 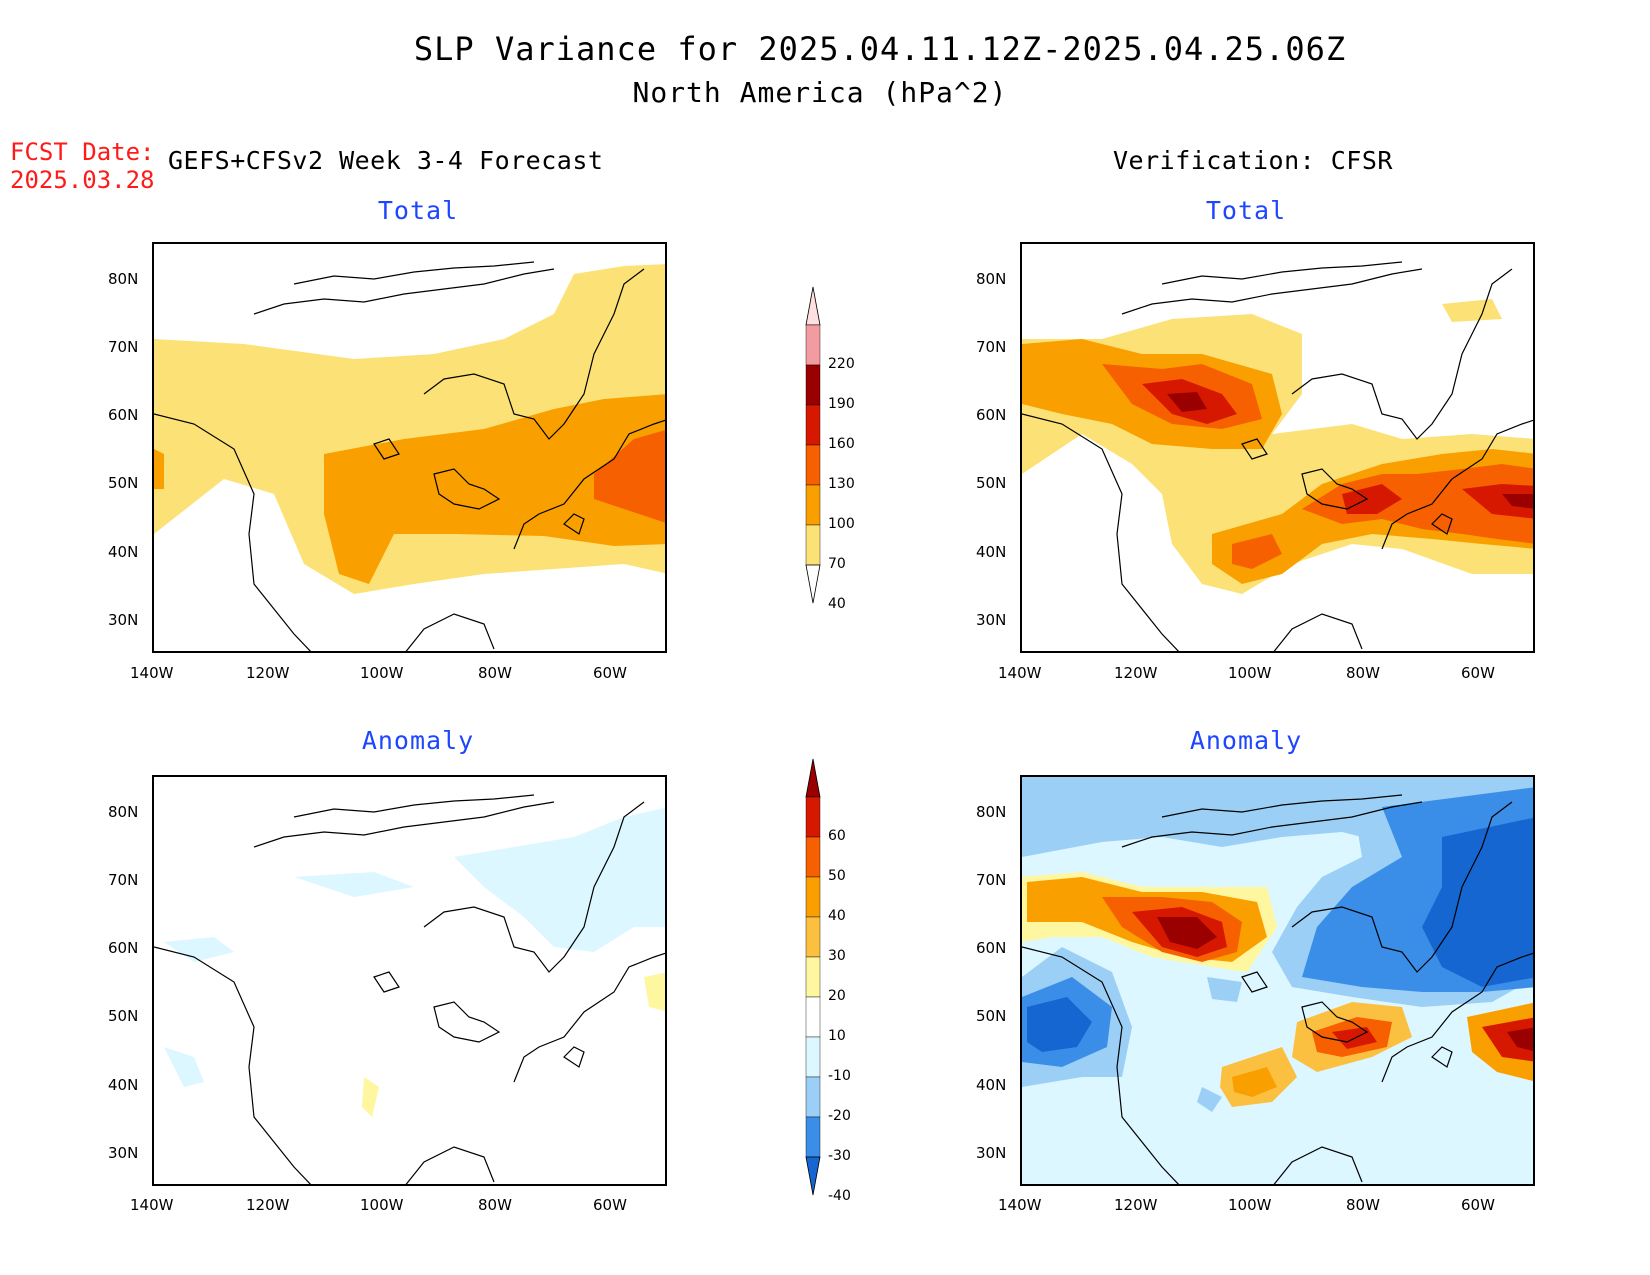 What do you see at coordinates (837, 876) in the screenshot?
I see `colorbar-label: 50` at bounding box center [837, 876].